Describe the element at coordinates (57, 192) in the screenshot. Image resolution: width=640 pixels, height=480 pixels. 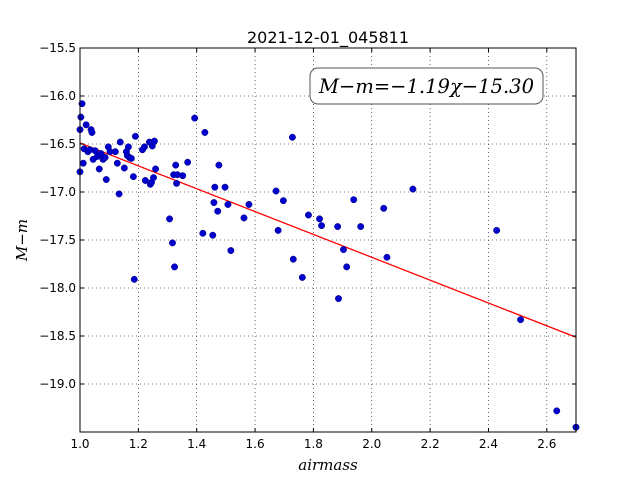
I see `y-tick-label: −17.0` at that location.